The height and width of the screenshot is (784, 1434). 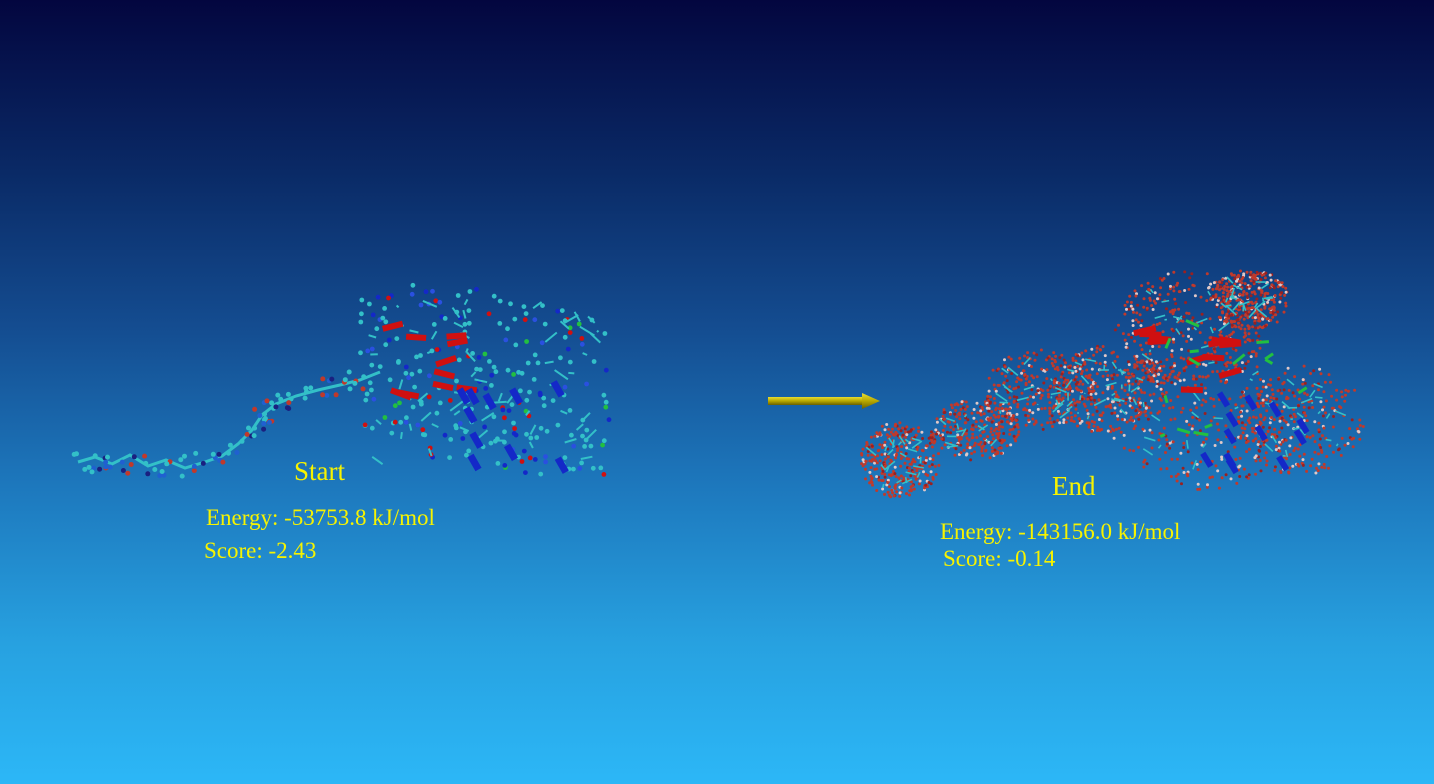 I want to click on end-protein-core, so click(x=1106, y=382).